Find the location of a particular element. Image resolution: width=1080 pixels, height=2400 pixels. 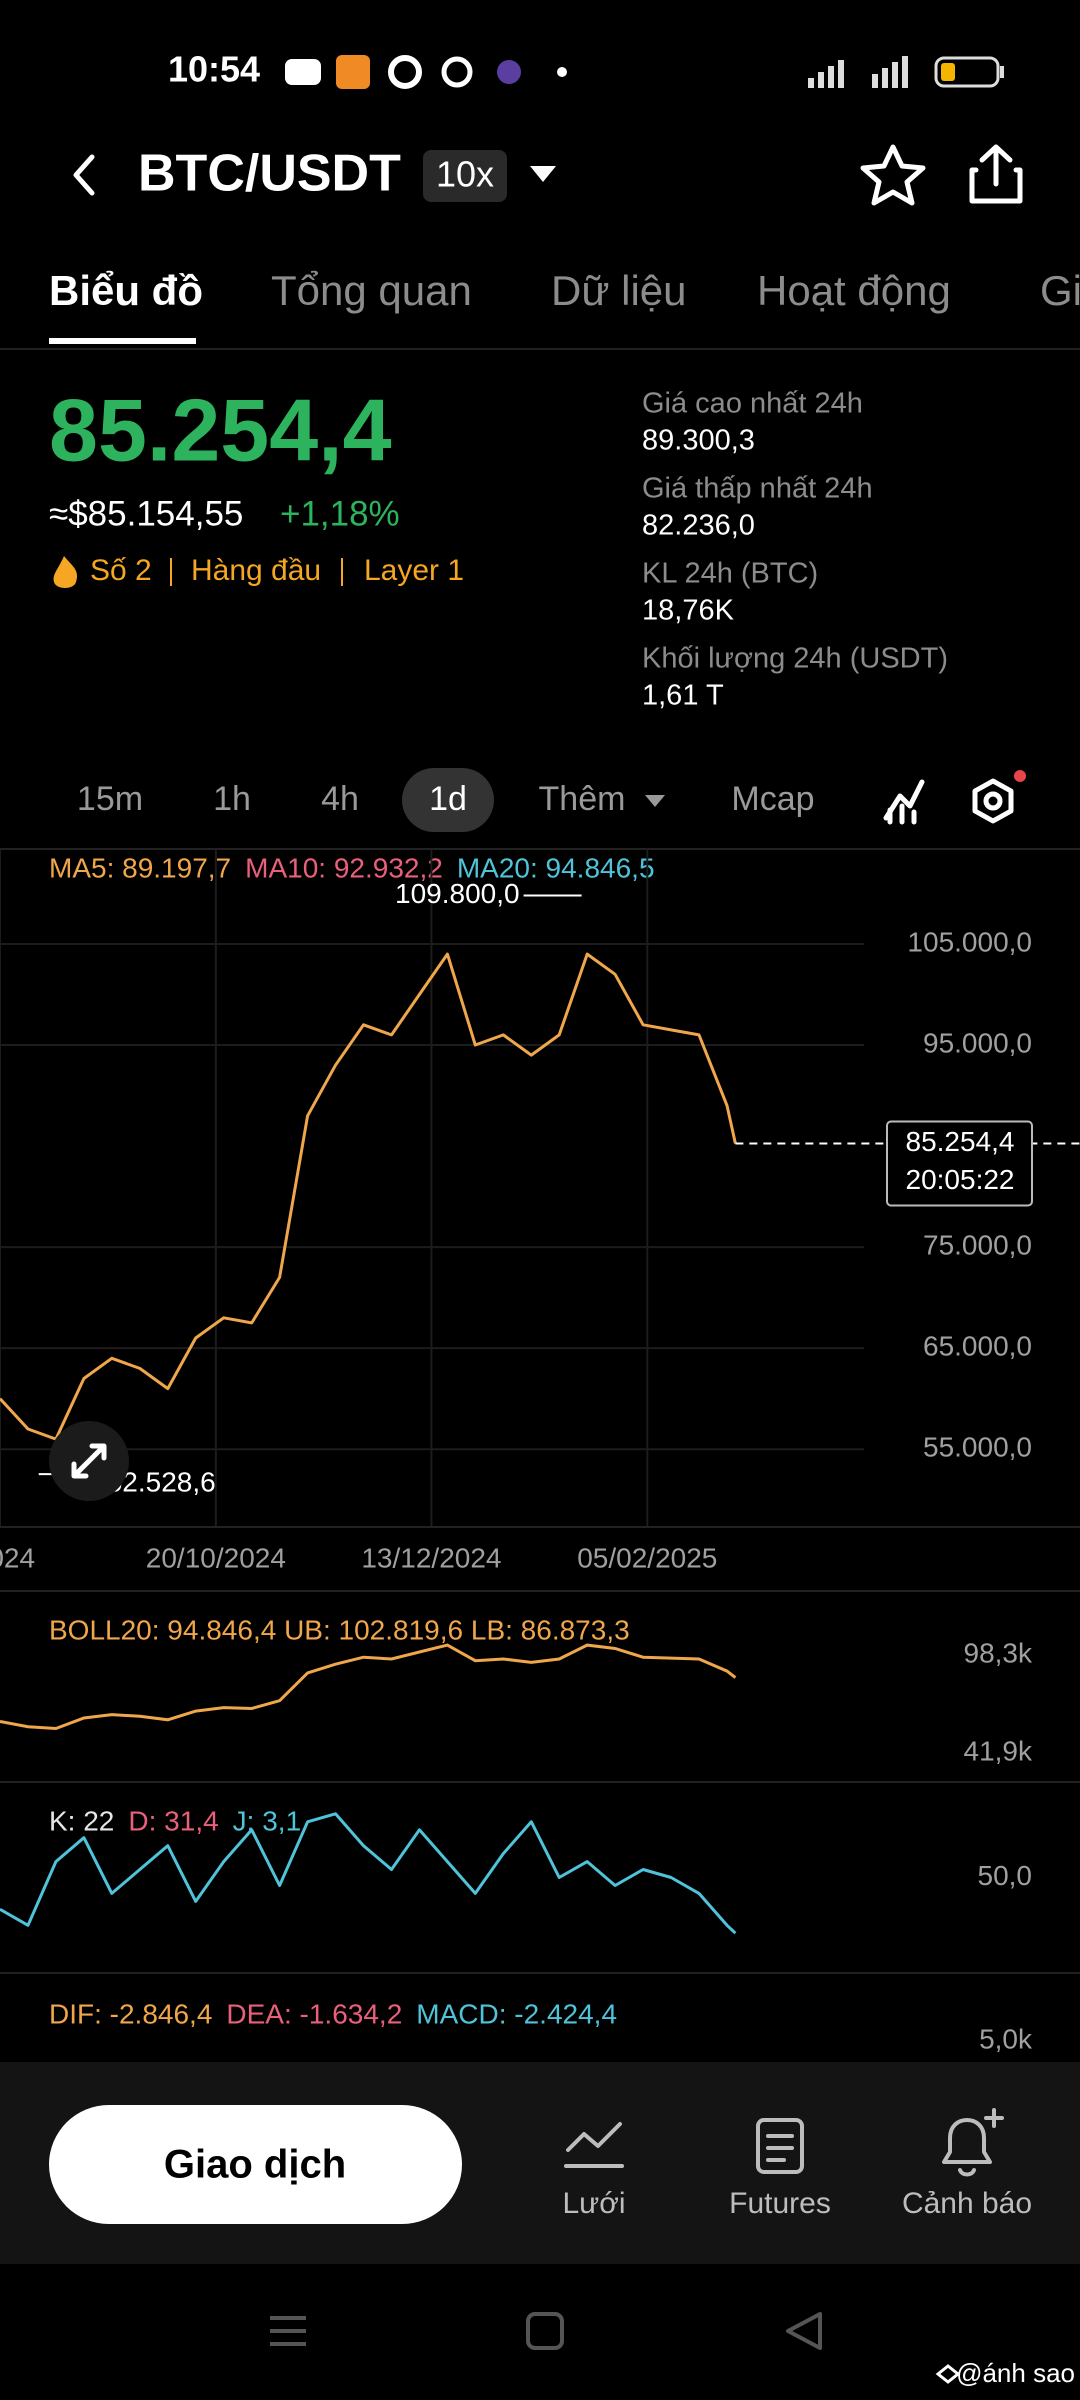

rank-tag: Layer 1 is located at coordinates (414, 570).